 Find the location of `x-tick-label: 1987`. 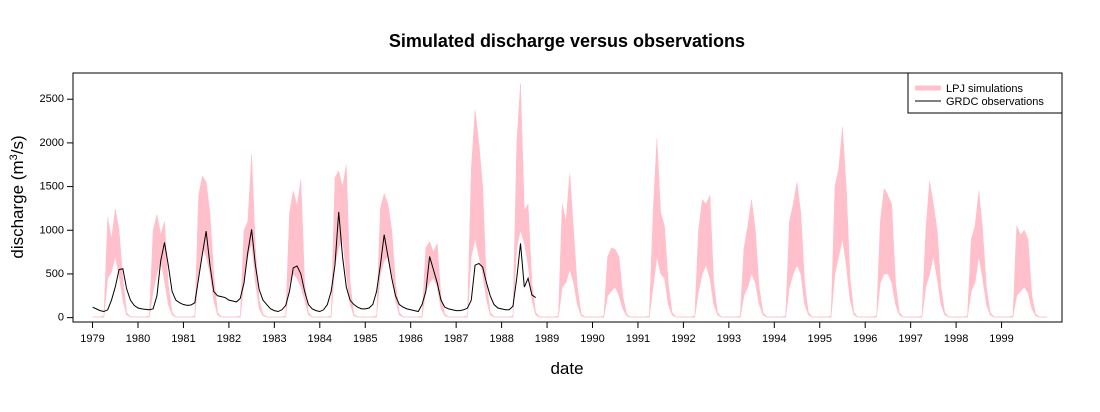

x-tick-label: 1987 is located at coordinates (456, 339).